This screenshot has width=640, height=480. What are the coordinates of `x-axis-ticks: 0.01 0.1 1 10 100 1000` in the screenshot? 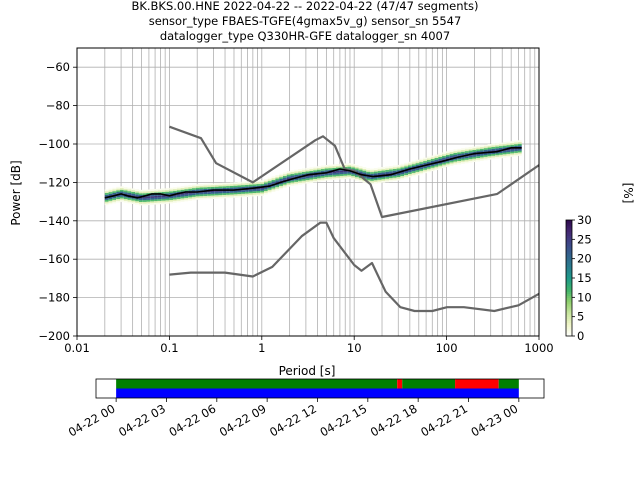 It's located at (309, 345).